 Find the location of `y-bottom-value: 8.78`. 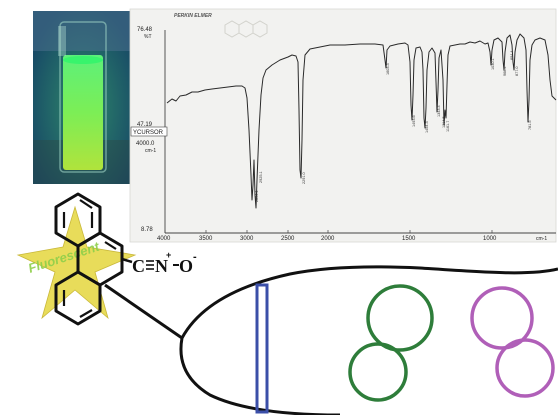

y-bottom-value: 8.78 is located at coordinates (147, 230).